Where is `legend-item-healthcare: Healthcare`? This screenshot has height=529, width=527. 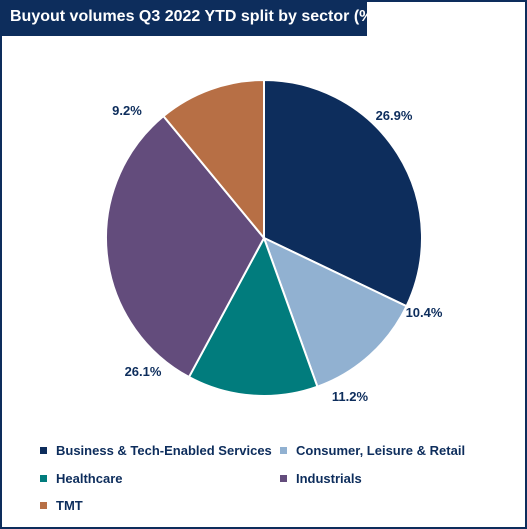 legend-item-healthcare: Healthcare is located at coordinates (81, 478).